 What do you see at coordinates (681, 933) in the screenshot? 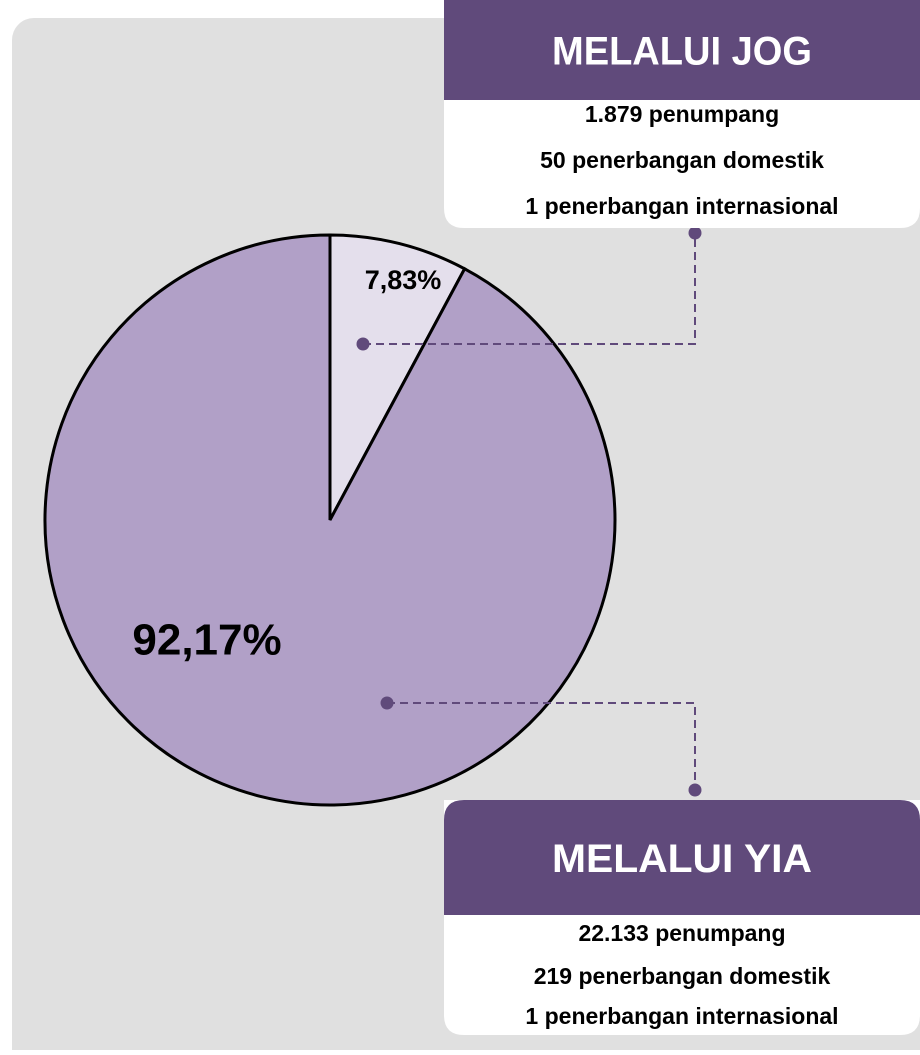
I see `info-box-line: 22.133 penumpang` at bounding box center [681, 933].